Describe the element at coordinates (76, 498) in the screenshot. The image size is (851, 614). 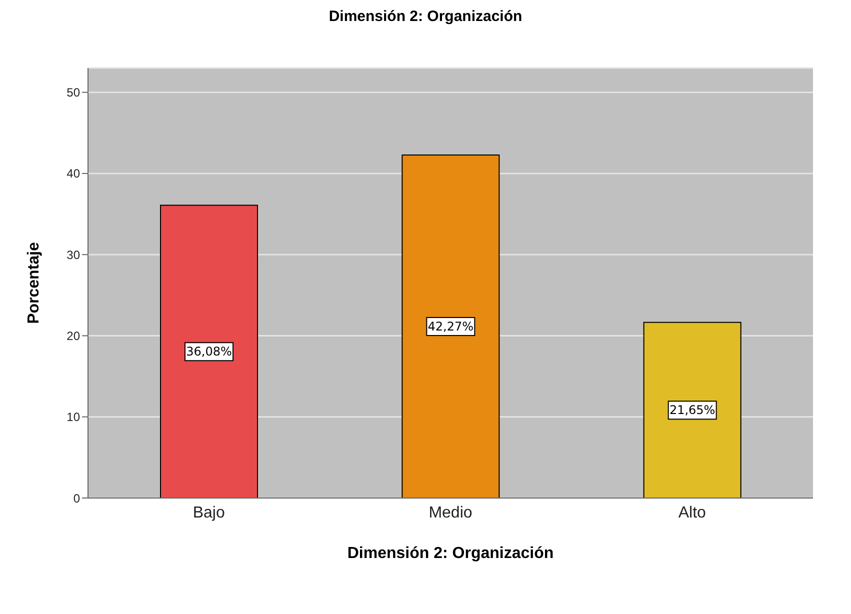
I see `y-tick-label: 0` at that location.